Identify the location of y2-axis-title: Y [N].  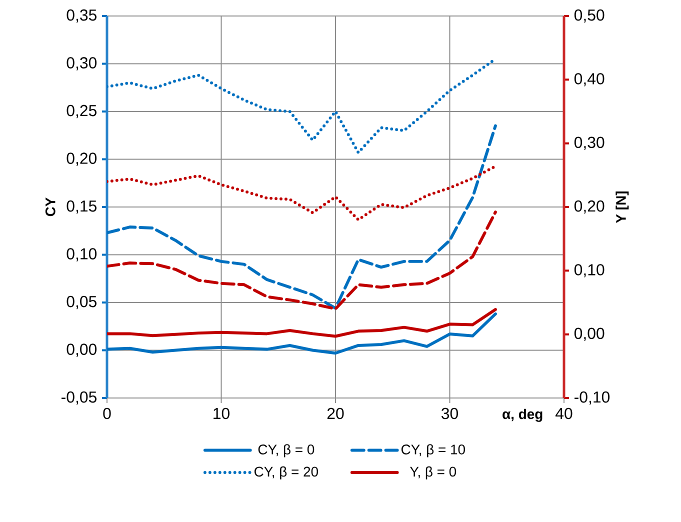
(622, 208).